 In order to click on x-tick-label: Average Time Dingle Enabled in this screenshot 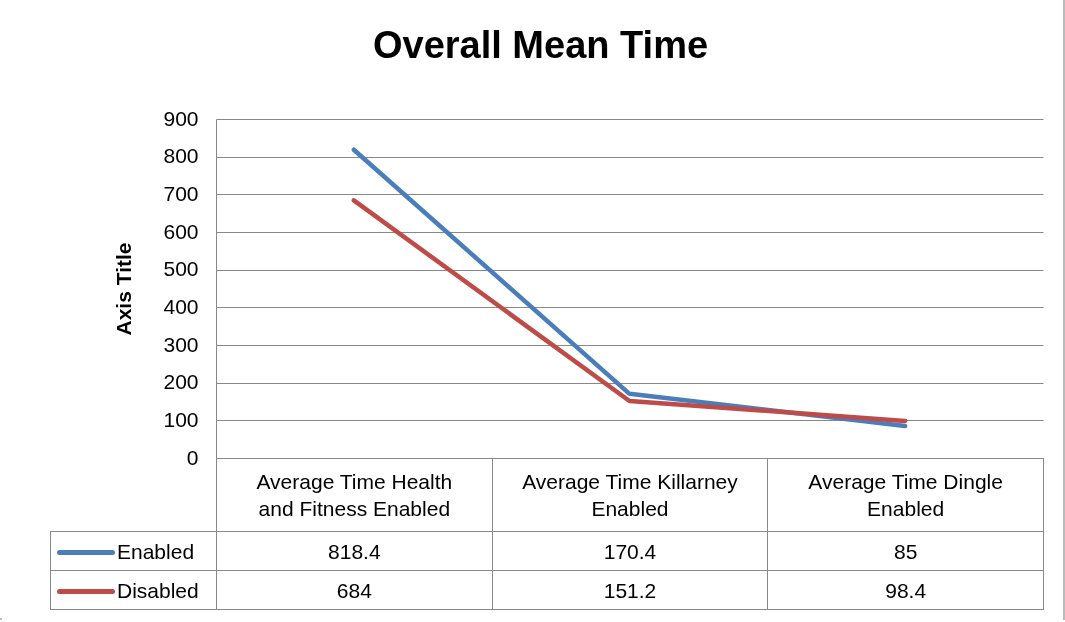, I will do `click(905, 495)`.